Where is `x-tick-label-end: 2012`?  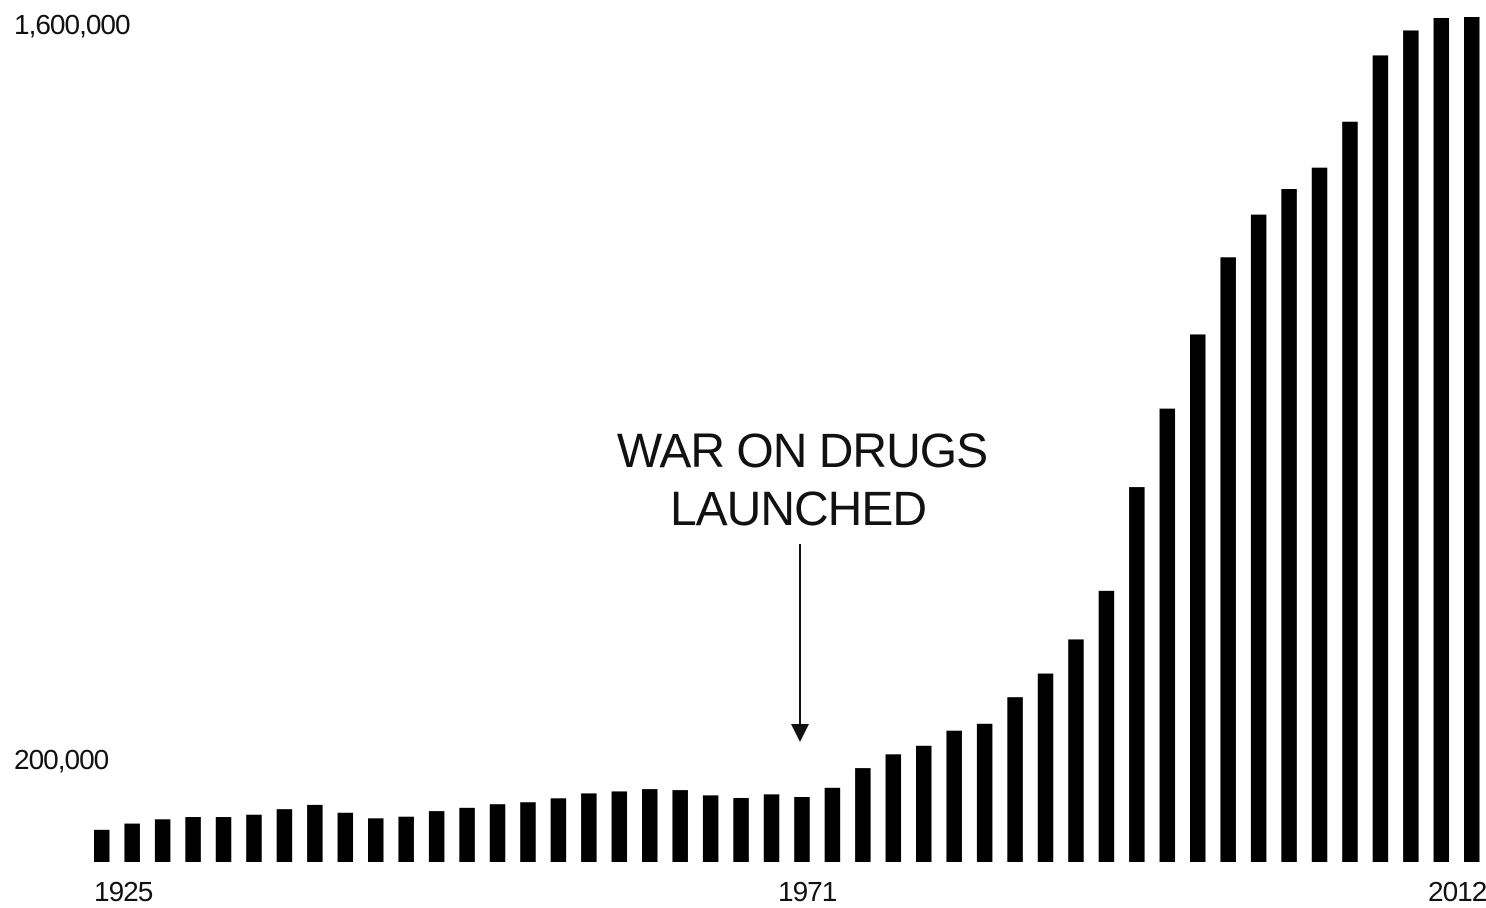 x-tick-label-end: 2012 is located at coordinates (1457, 891).